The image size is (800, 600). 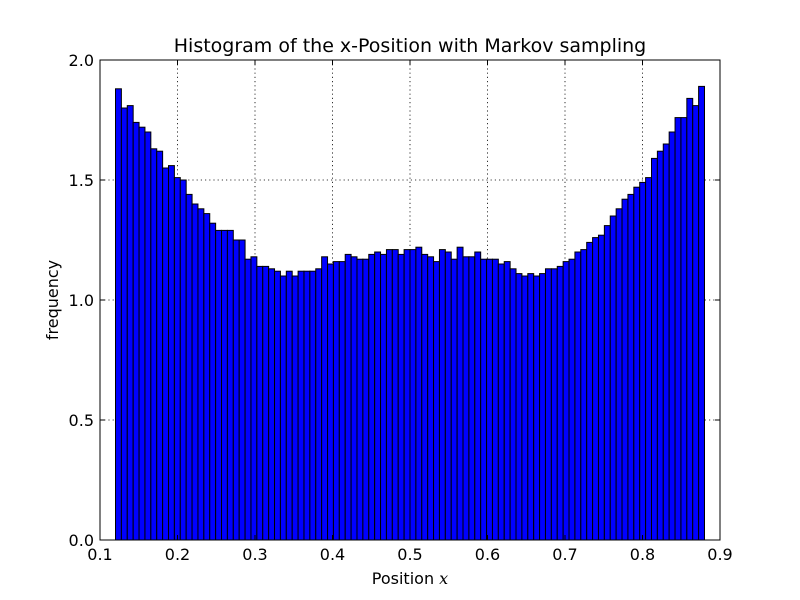 What do you see at coordinates (52, 300) in the screenshot?
I see `y-axis-label: frequency` at bounding box center [52, 300].